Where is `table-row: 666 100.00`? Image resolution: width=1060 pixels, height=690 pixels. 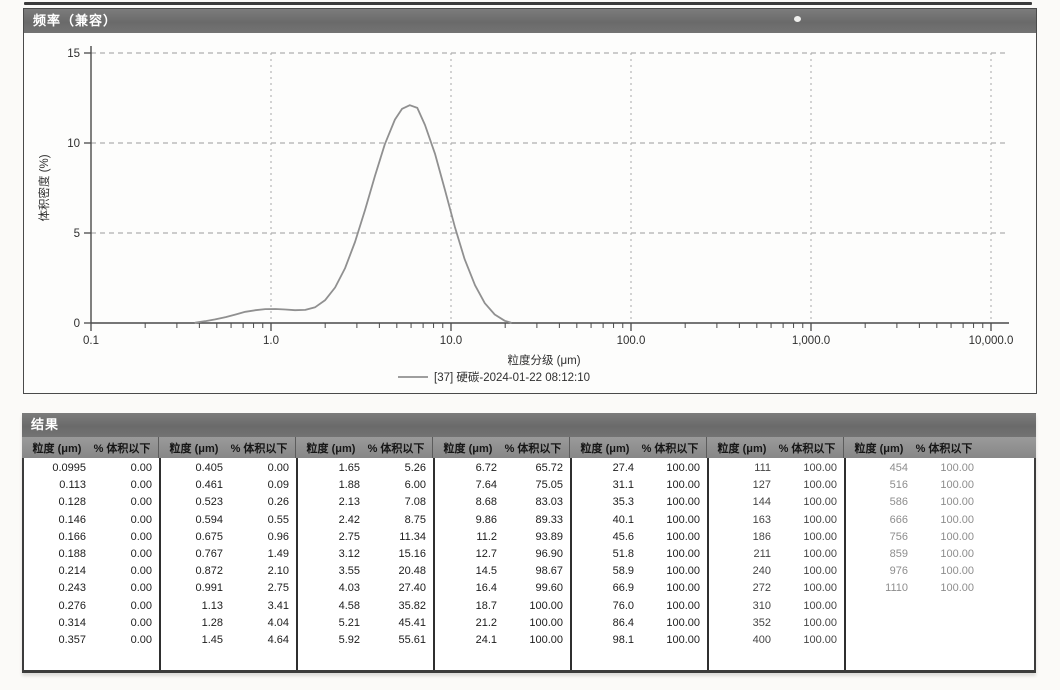 table-row: 666 100.00 is located at coordinates (940, 520).